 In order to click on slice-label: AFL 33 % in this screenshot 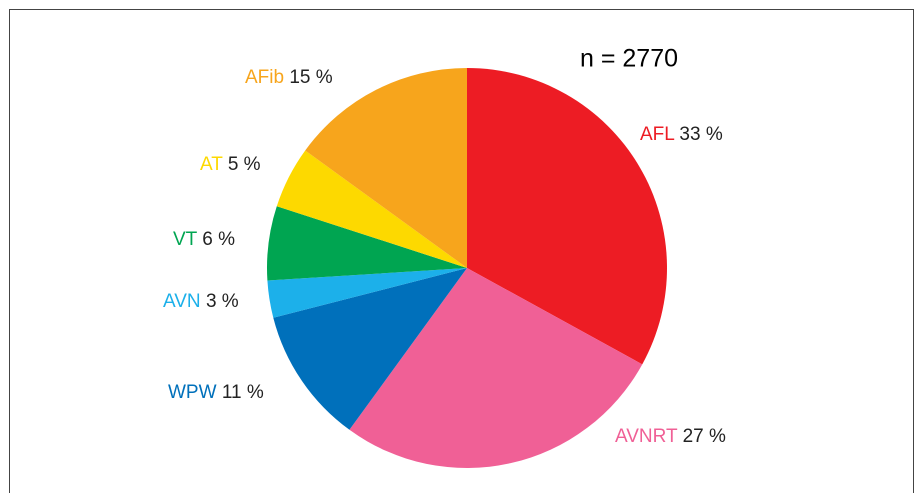, I will do `click(681, 134)`.